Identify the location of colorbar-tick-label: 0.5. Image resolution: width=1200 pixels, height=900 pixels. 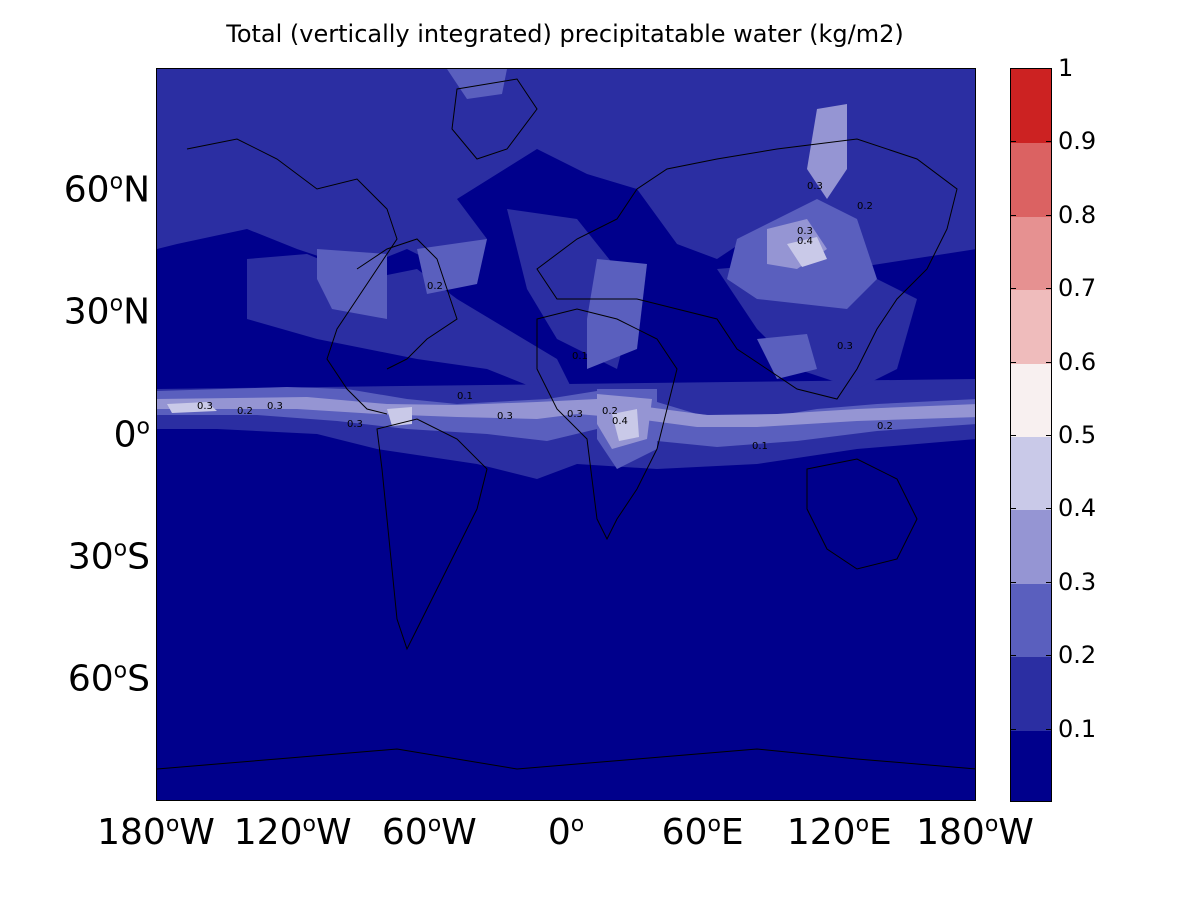
(1077, 435).